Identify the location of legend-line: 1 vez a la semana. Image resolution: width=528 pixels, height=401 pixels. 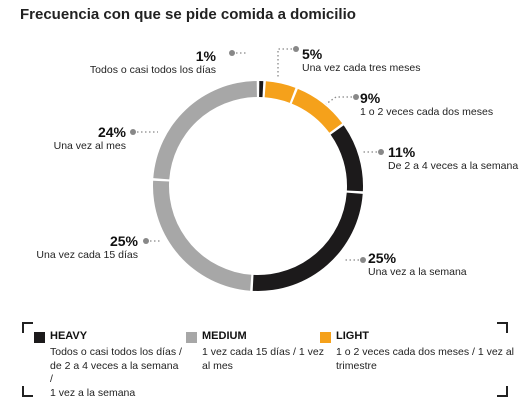
(93, 392).